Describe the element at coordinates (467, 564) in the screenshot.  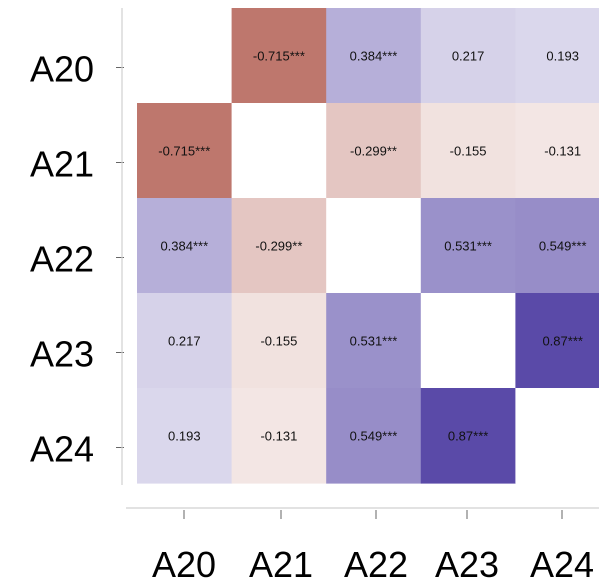
I see `x-tick-label: A23` at that location.